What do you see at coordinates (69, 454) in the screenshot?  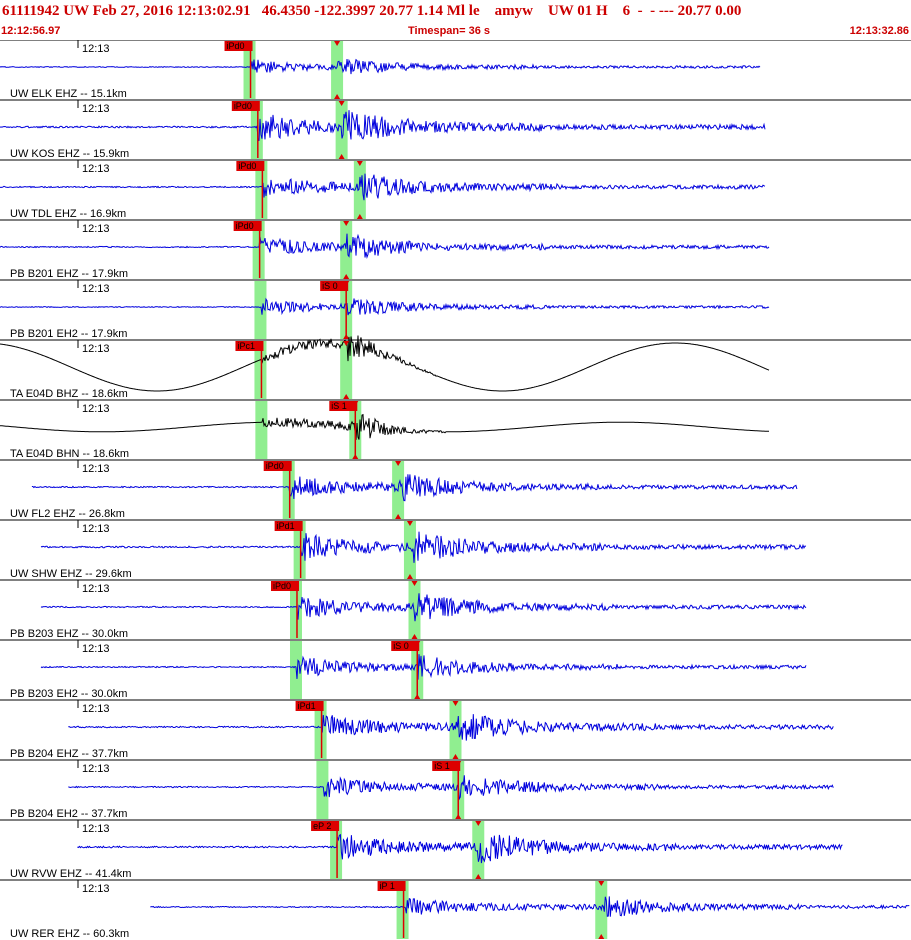 I see `station-label: TA E04D BHN -- 18.6km` at bounding box center [69, 454].